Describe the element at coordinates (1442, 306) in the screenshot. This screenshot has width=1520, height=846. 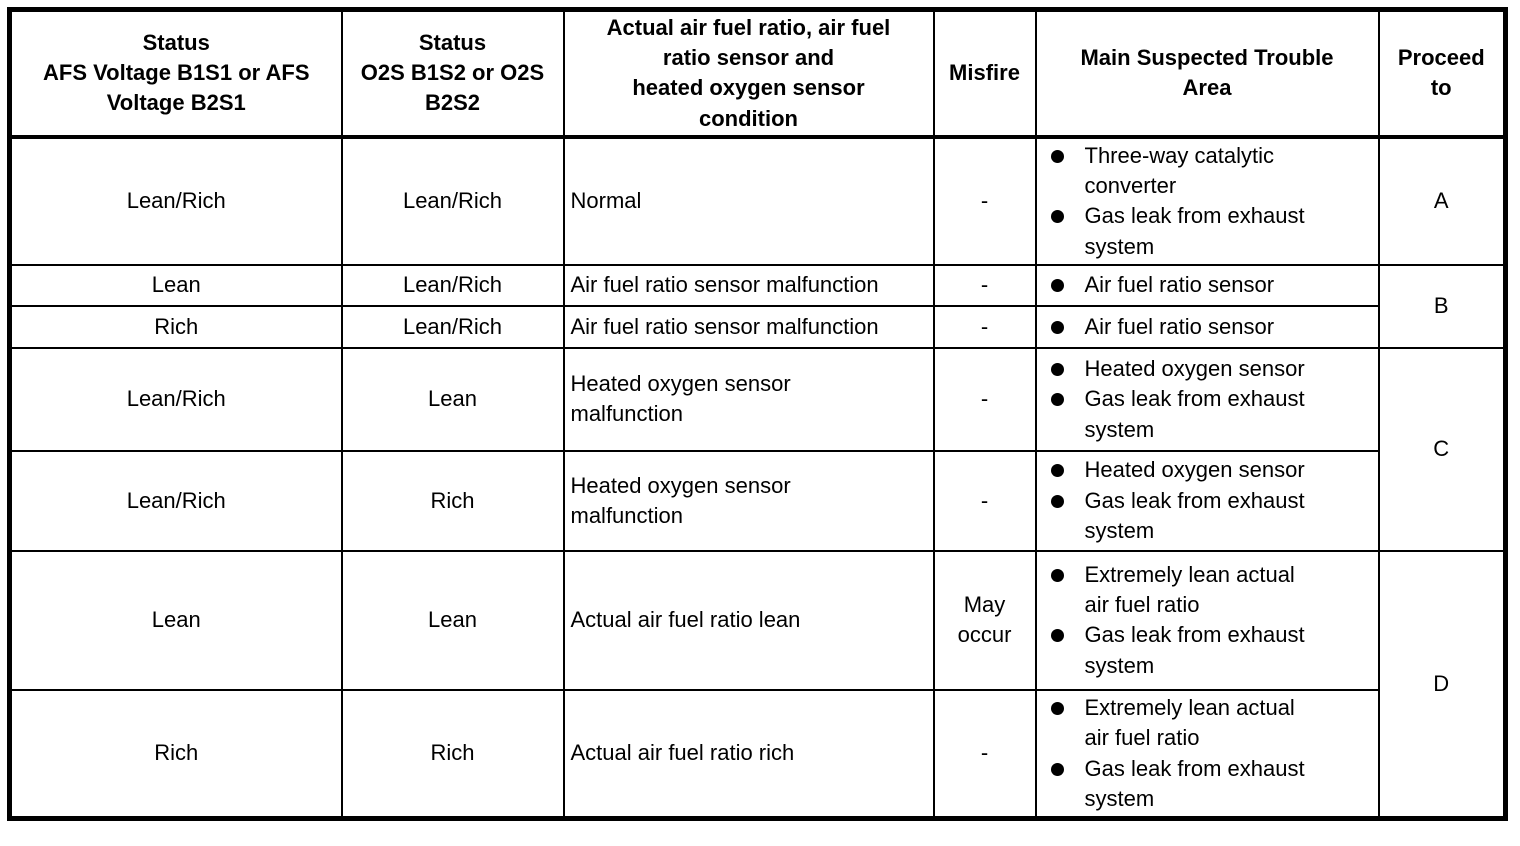
I see `proceed-to-cell: B` at that location.